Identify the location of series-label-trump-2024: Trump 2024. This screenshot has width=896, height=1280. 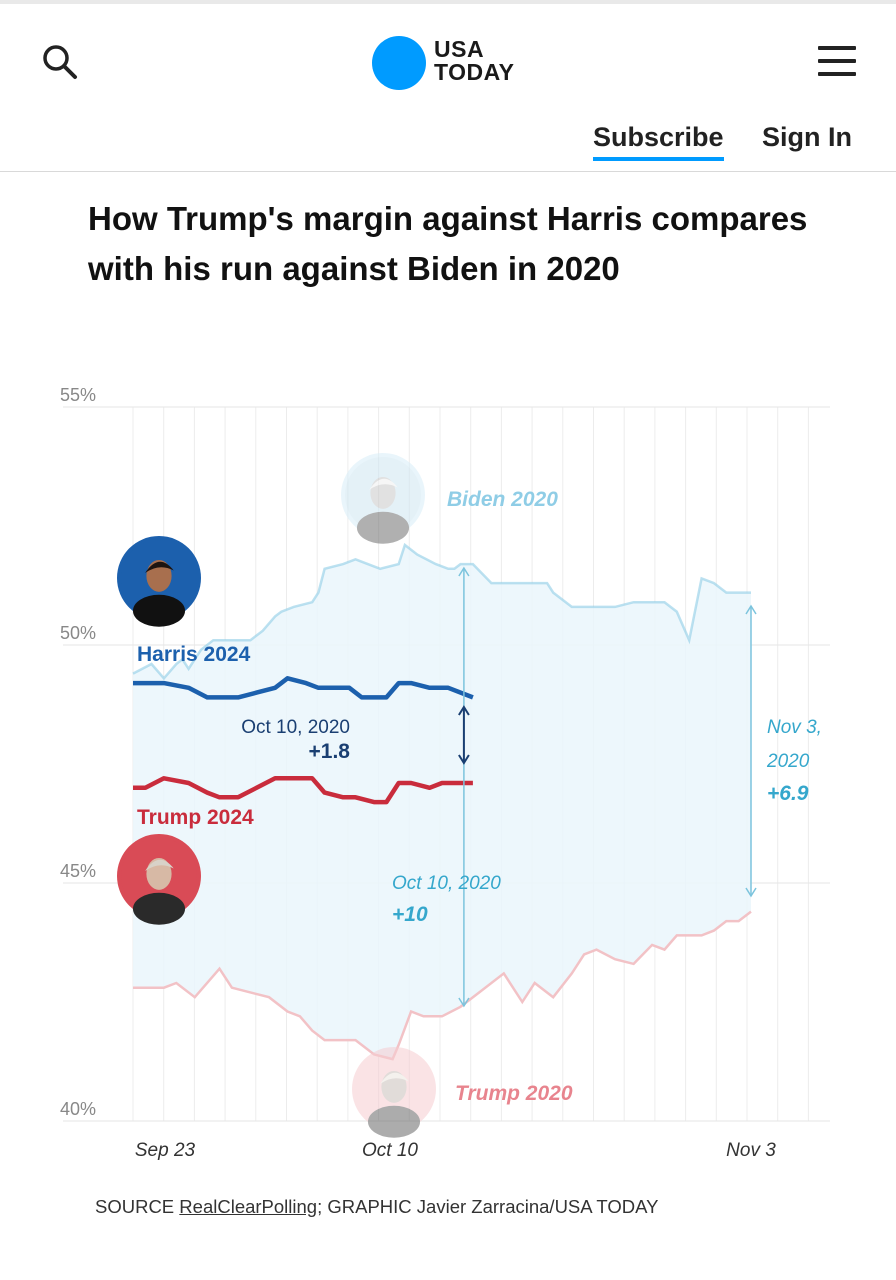
(195, 817).